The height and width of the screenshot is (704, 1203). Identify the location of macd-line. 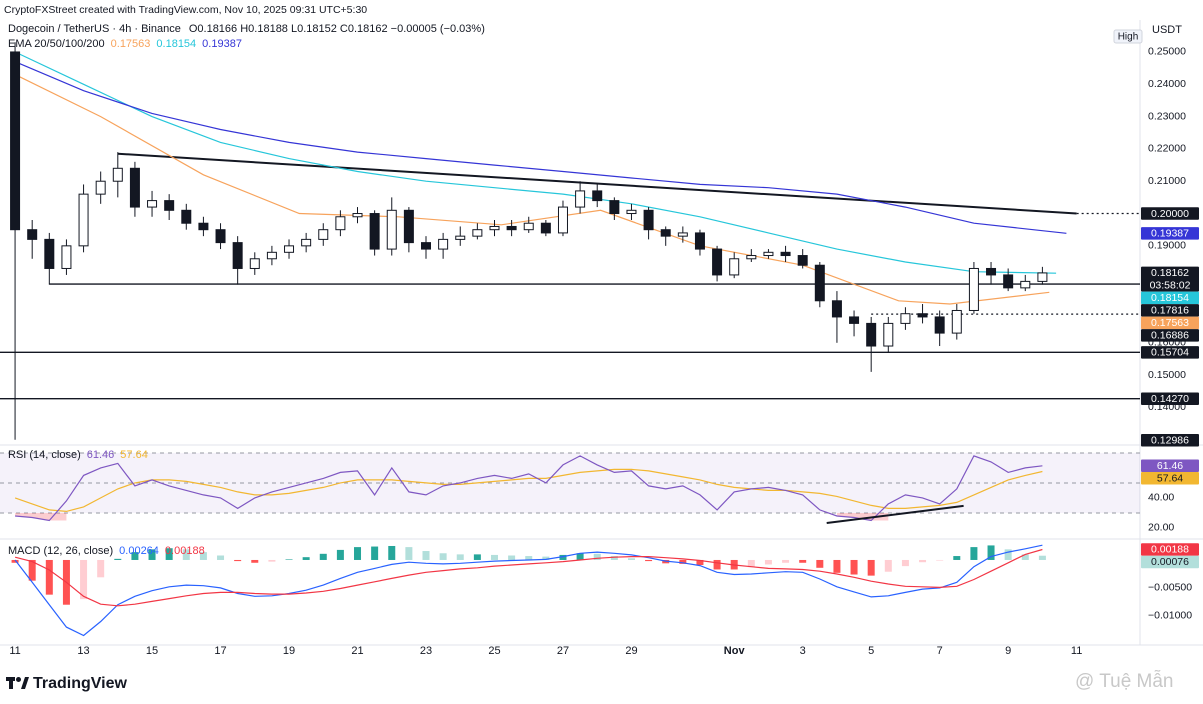
(528, 577).